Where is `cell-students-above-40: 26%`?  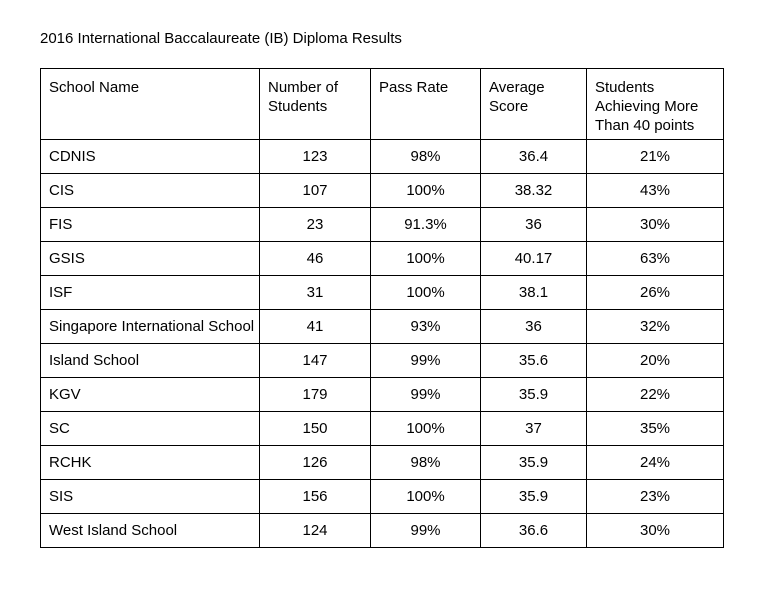 cell-students-above-40: 26% is located at coordinates (655, 292).